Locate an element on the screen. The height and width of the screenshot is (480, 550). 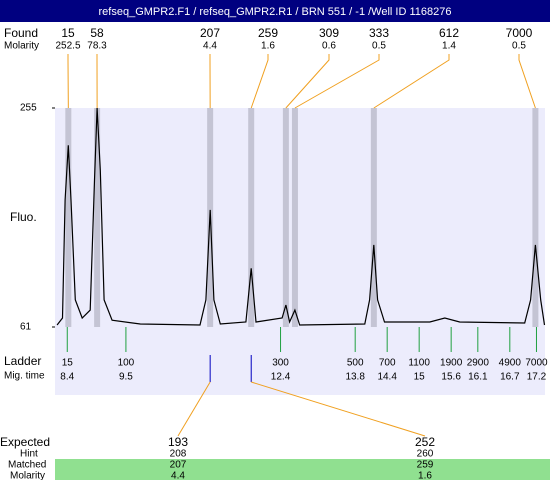
y-axis-label: Fluo. is located at coordinates (23, 217).